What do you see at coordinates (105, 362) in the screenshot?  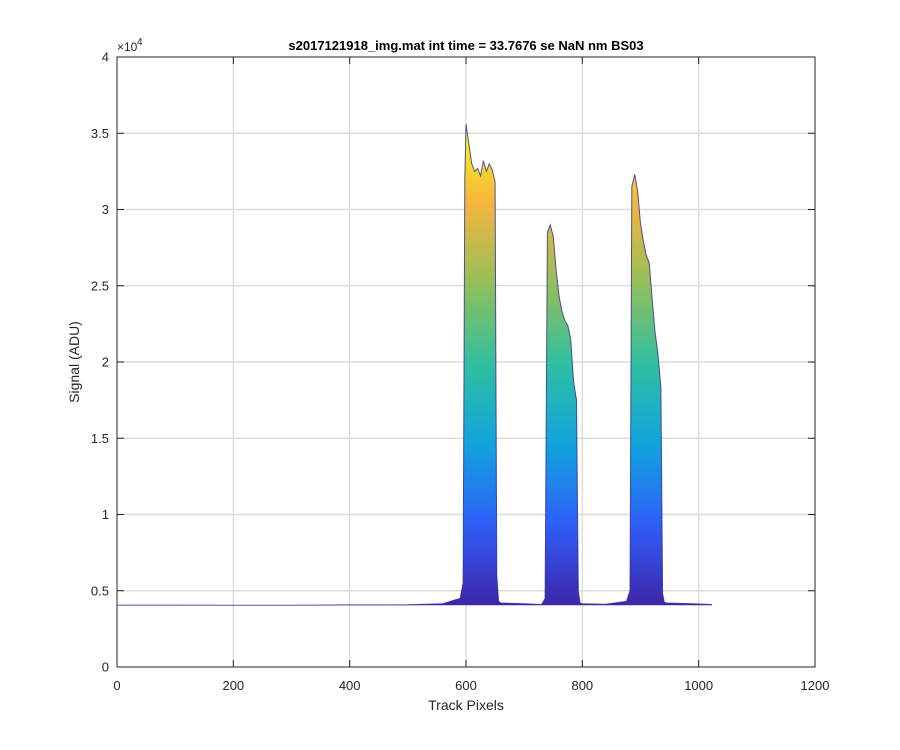 I see `y-tick-label: 2` at bounding box center [105, 362].